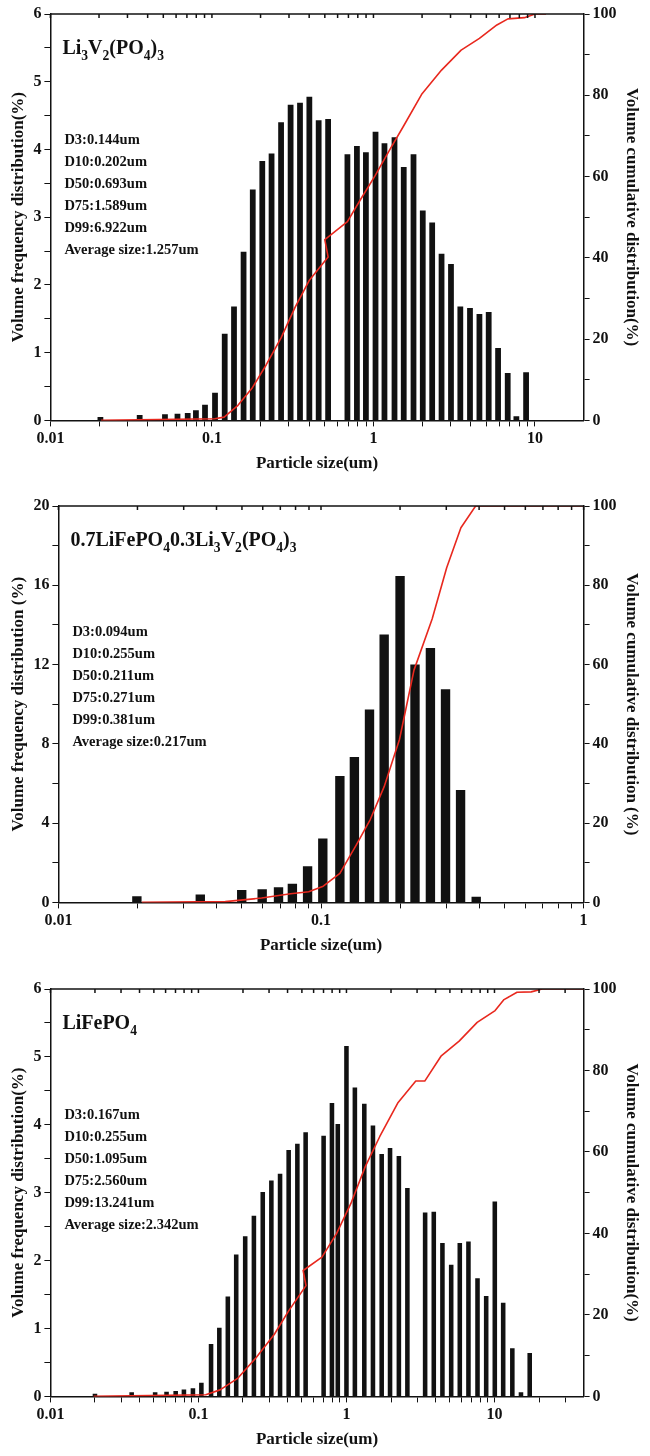 This screenshot has height=1456, width=650. What do you see at coordinates (113, 719) in the screenshot?
I see `annotation: D99:0.381um` at bounding box center [113, 719].